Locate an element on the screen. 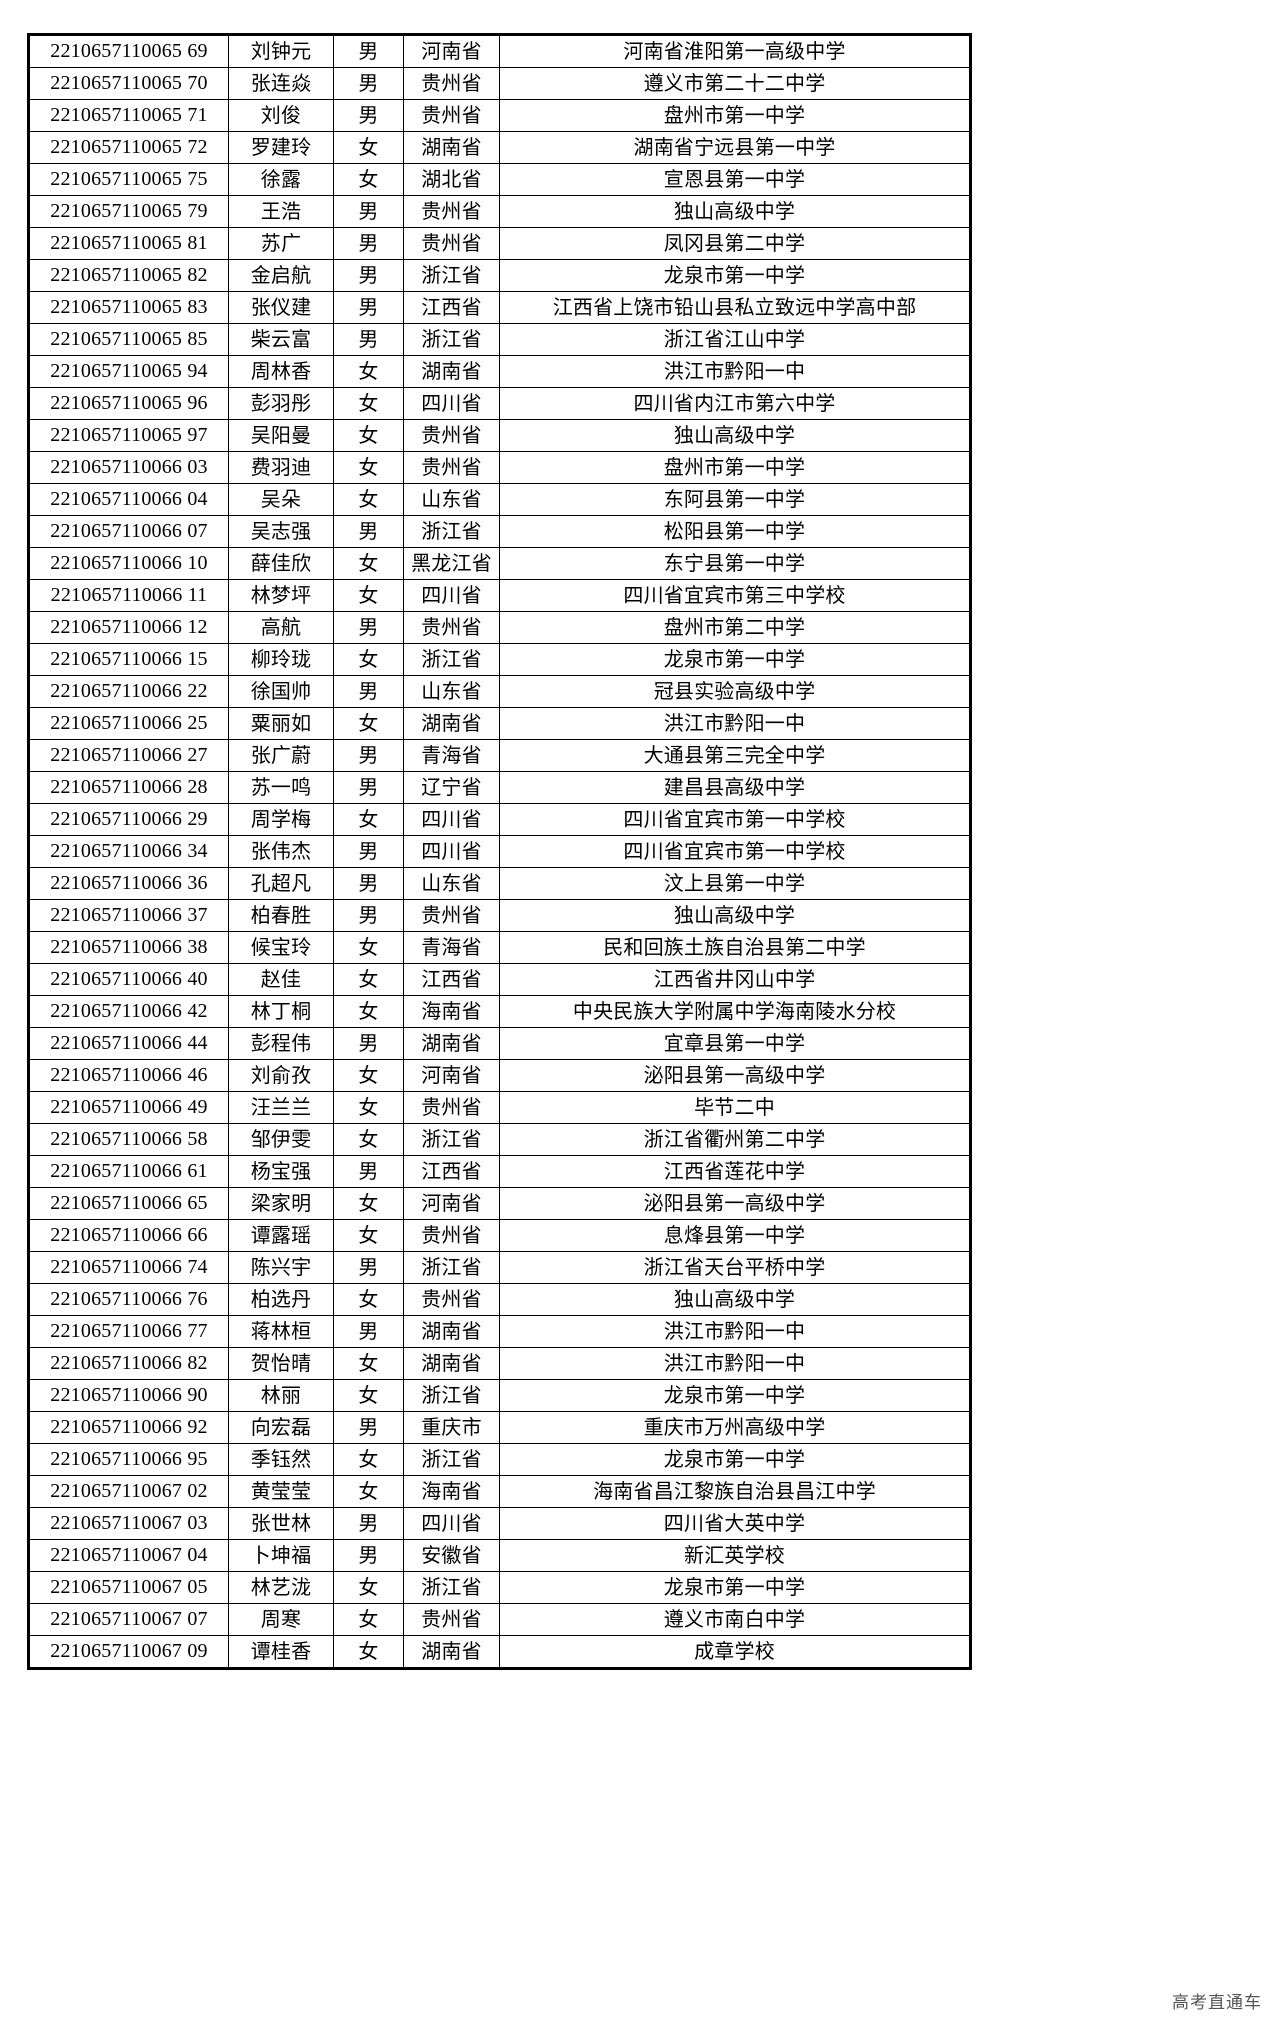 The width and height of the screenshot is (1280, 2025). candidate-id: 2210657110066 40 is located at coordinates (128, 979).